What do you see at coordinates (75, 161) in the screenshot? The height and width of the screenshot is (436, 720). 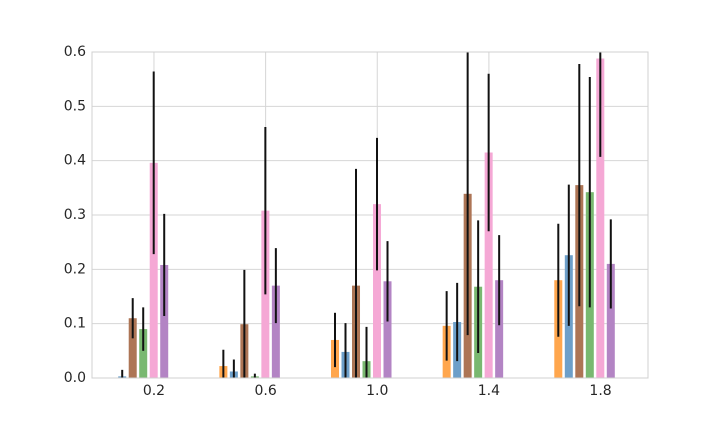 I see `y-tick-label: 0.4` at bounding box center [75, 161].